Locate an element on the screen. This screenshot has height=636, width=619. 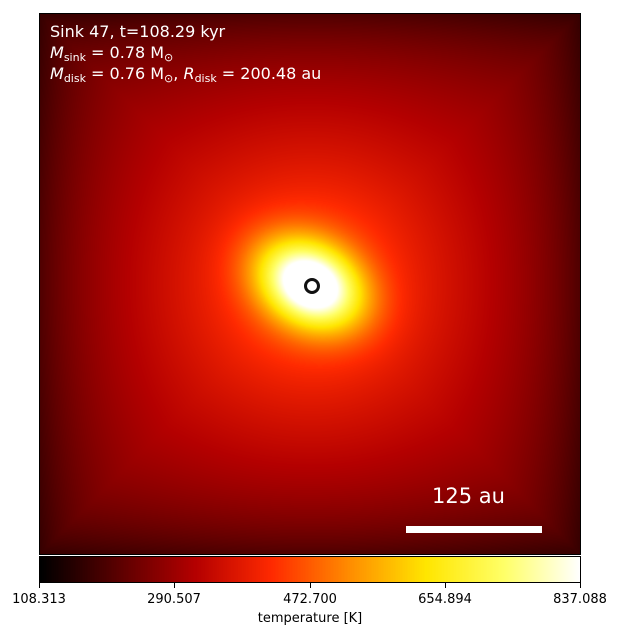
m-sink-value: = 0.78 M is located at coordinates (125, 52).